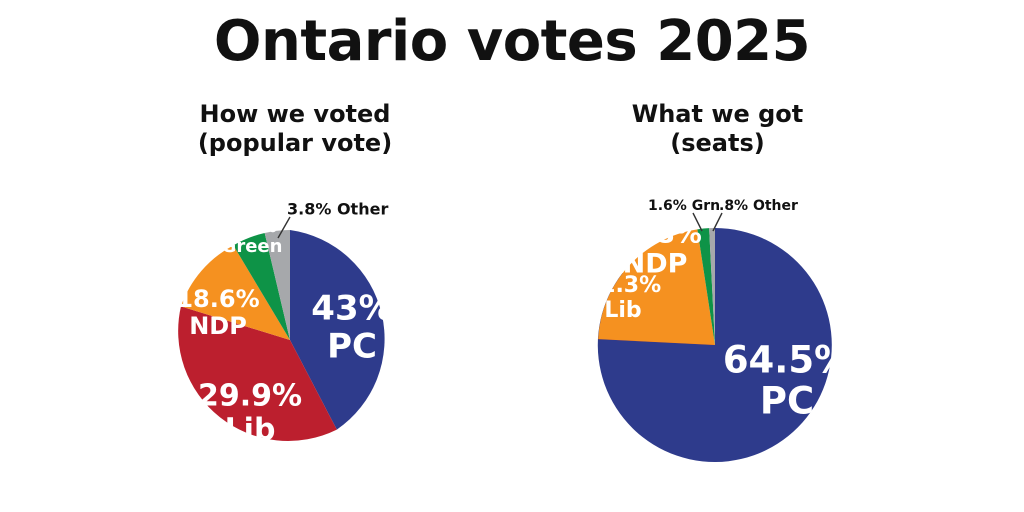 Image resolution: width=1024 pixels, height=512 pixels. Describe the element at coordinates (250, 396) in the screenshot. I see `slice-label-lib-pct: 29.9%` at that location.